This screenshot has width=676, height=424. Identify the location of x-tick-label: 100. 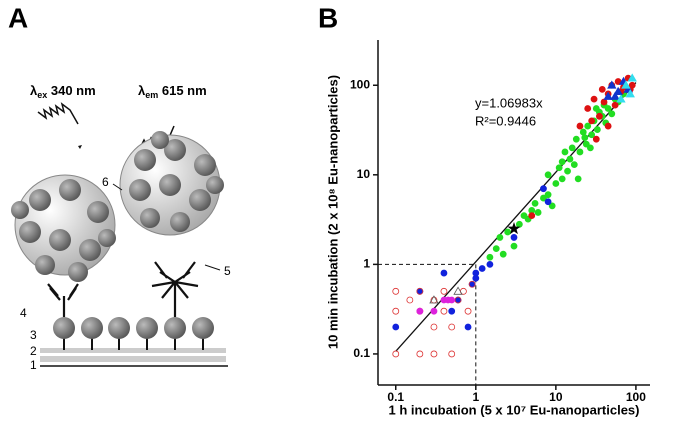
(636, 397).